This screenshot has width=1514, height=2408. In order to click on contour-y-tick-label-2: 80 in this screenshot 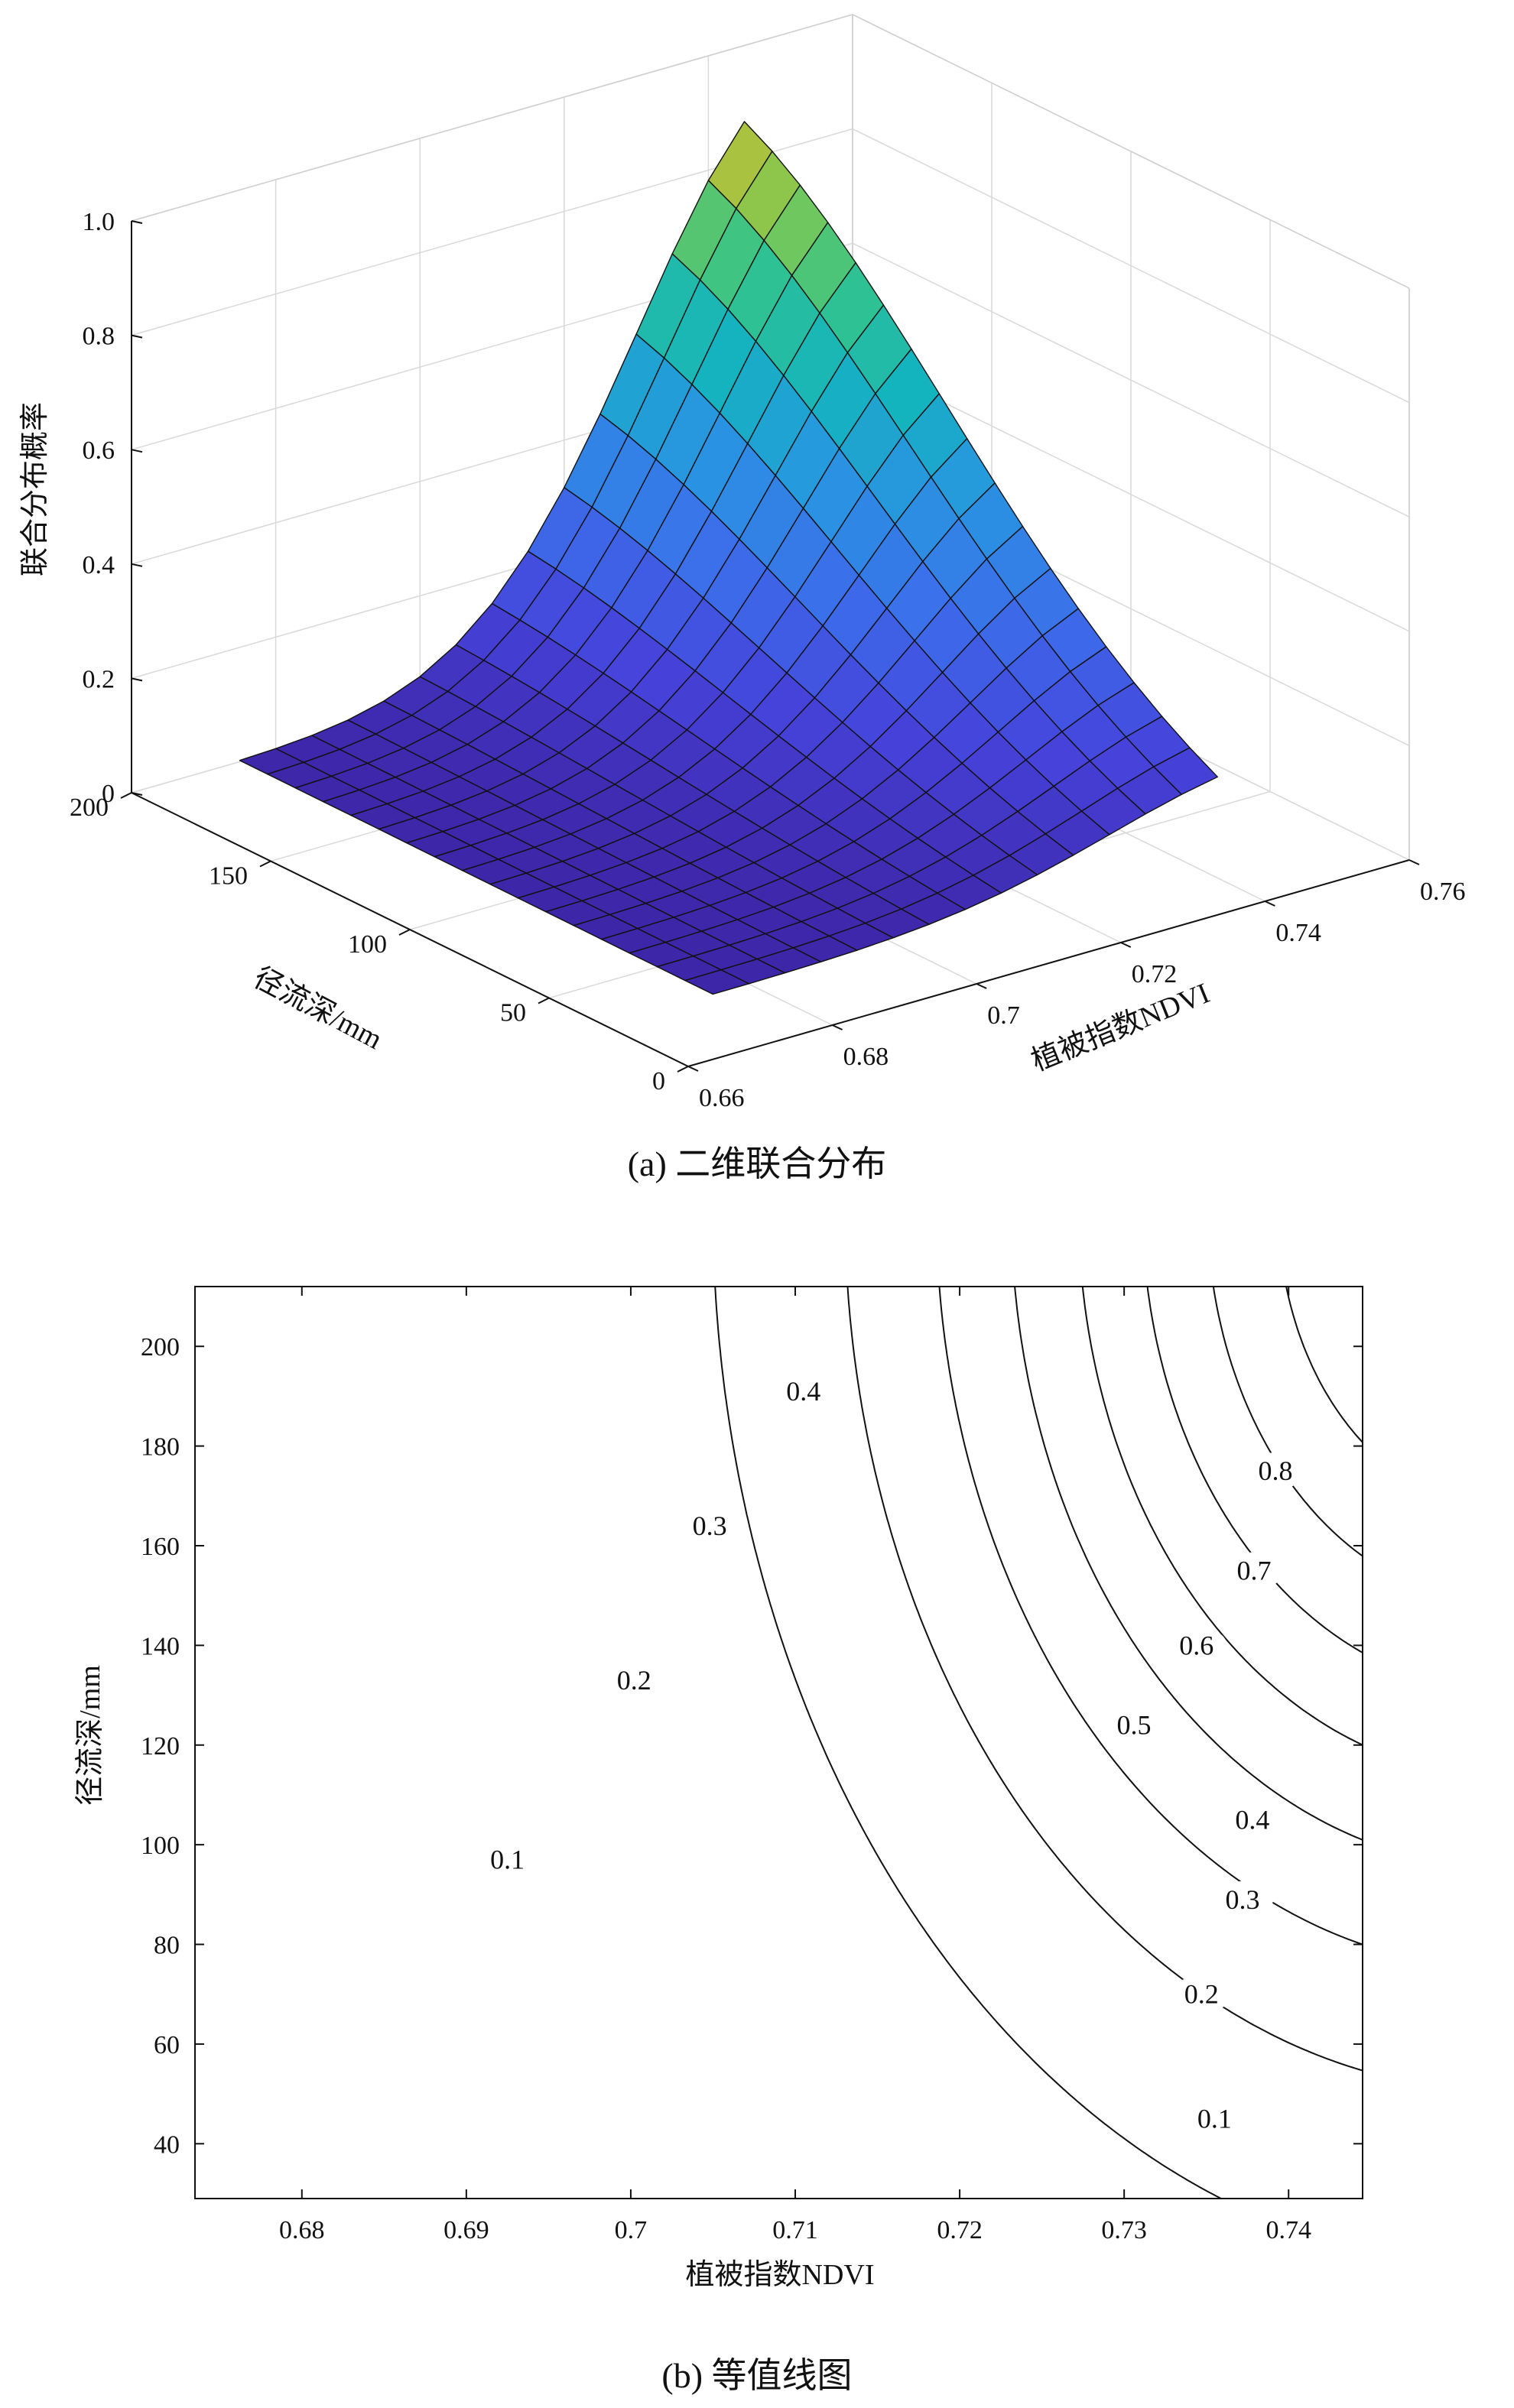, I will do `click(167, 1946)`.